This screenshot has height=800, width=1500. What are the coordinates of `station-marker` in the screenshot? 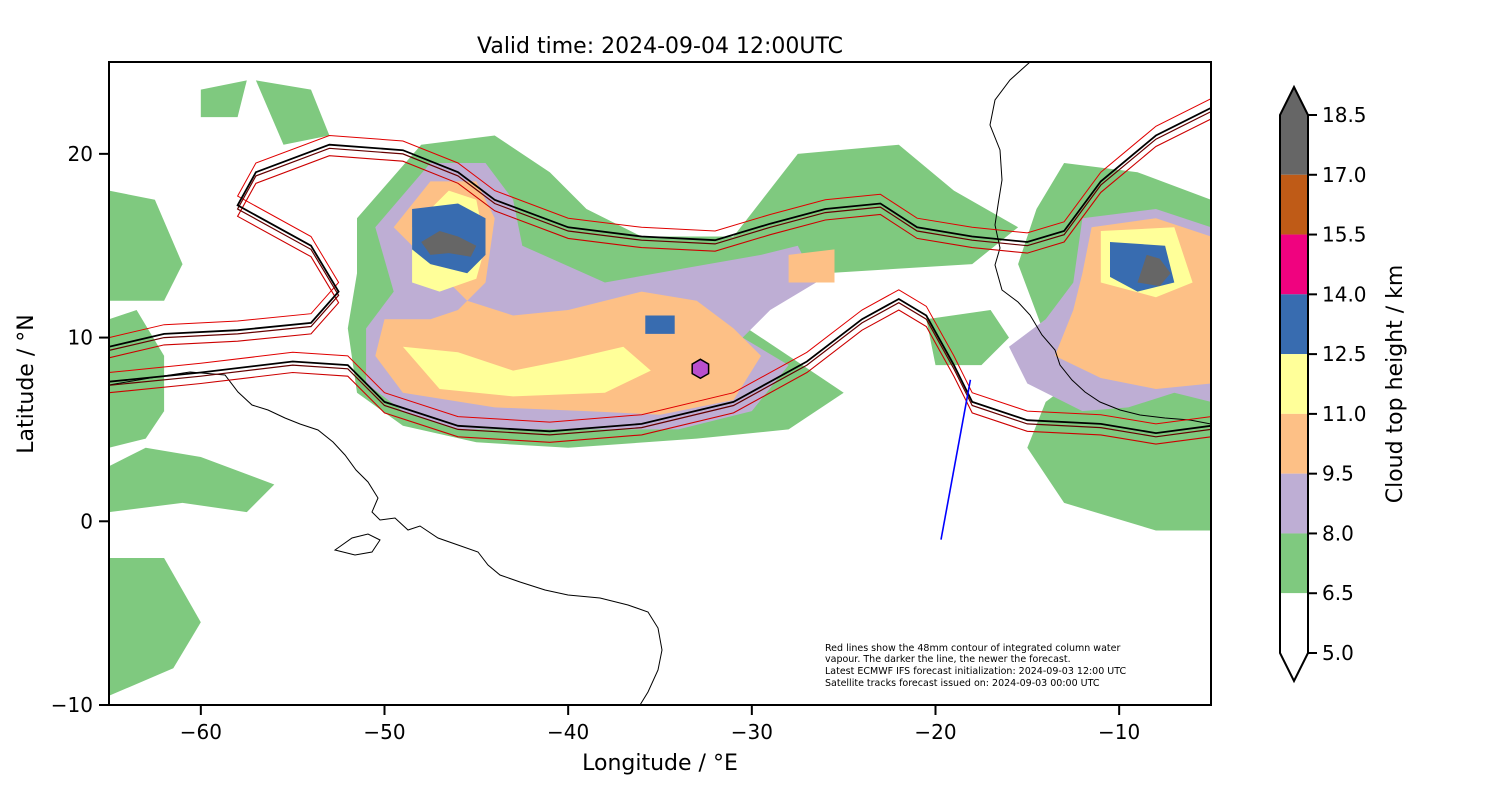 It's located at (700, 369).